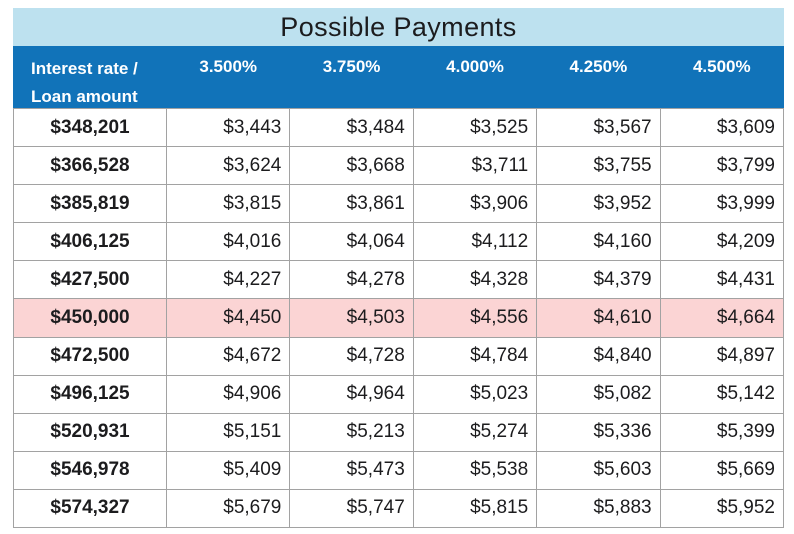 This screenshot has width=794, height=534. What do you see at coordinates (228, 128) in the screenshot?
I see `payment-cell: $3,443` at bounding box center [228, 128].